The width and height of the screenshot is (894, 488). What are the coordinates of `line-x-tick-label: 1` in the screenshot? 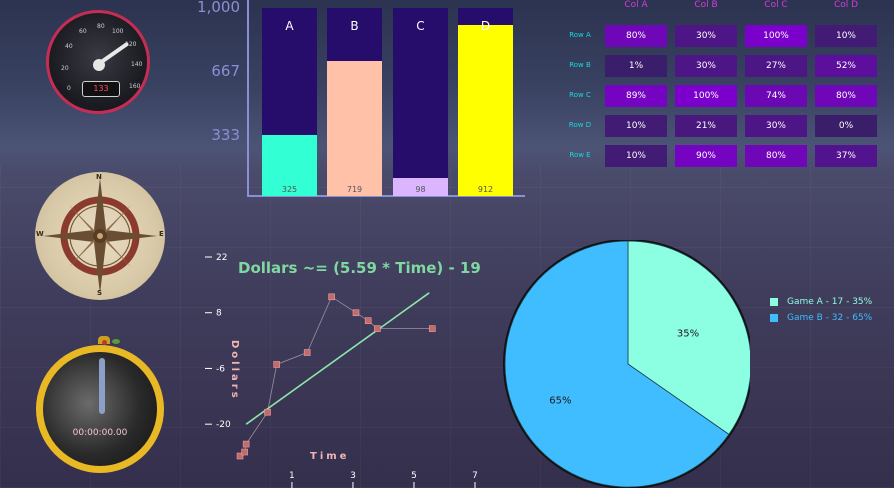 It's located at (292, 476).